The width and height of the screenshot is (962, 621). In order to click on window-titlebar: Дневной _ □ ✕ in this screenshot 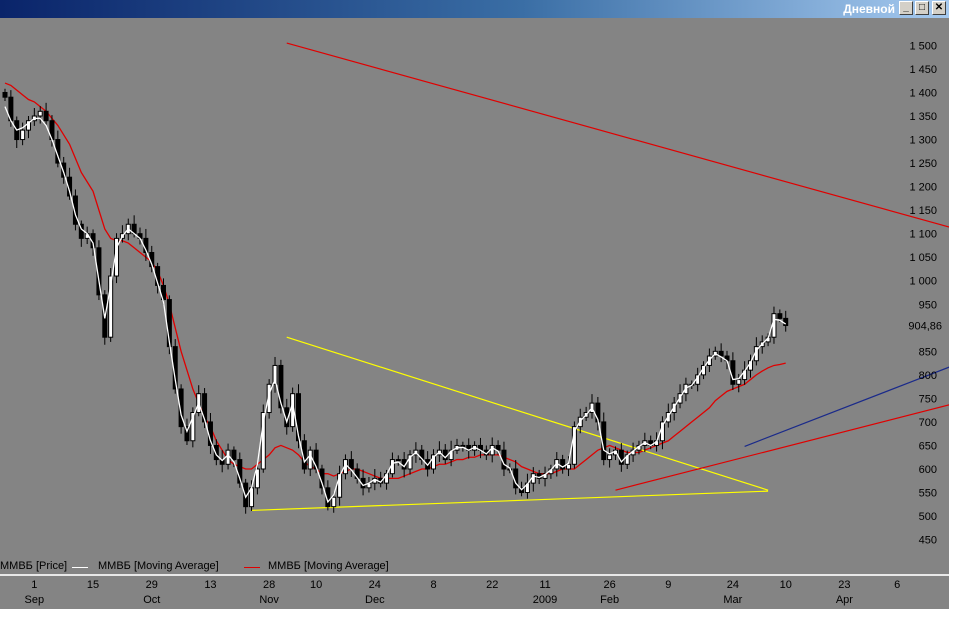, I will do `click(474, 9)`.